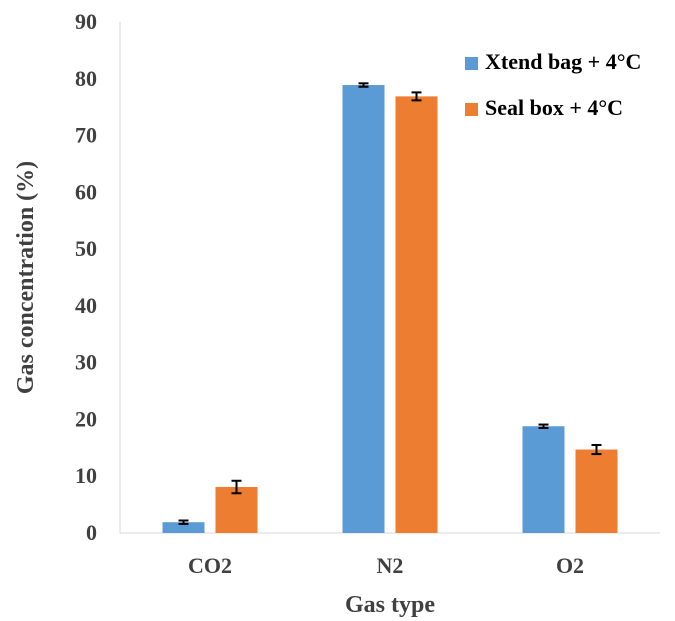  I want to click on y-tick-label: 20, so click(86, 418).